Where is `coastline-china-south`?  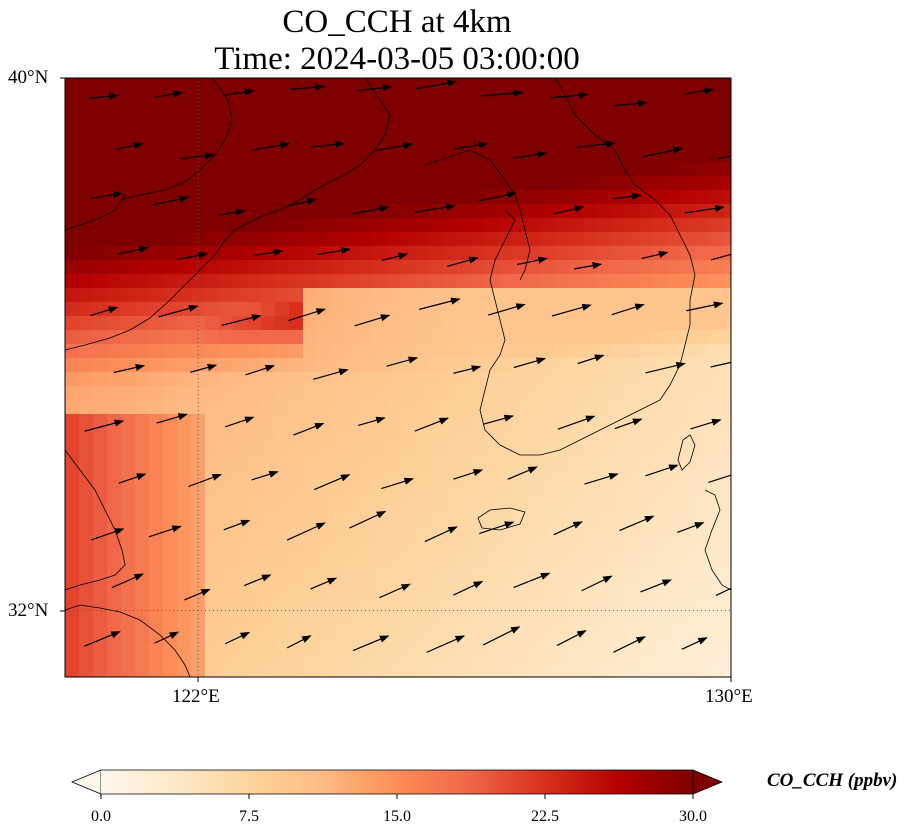 coastline-china-south is located at coordinates (95, 520).